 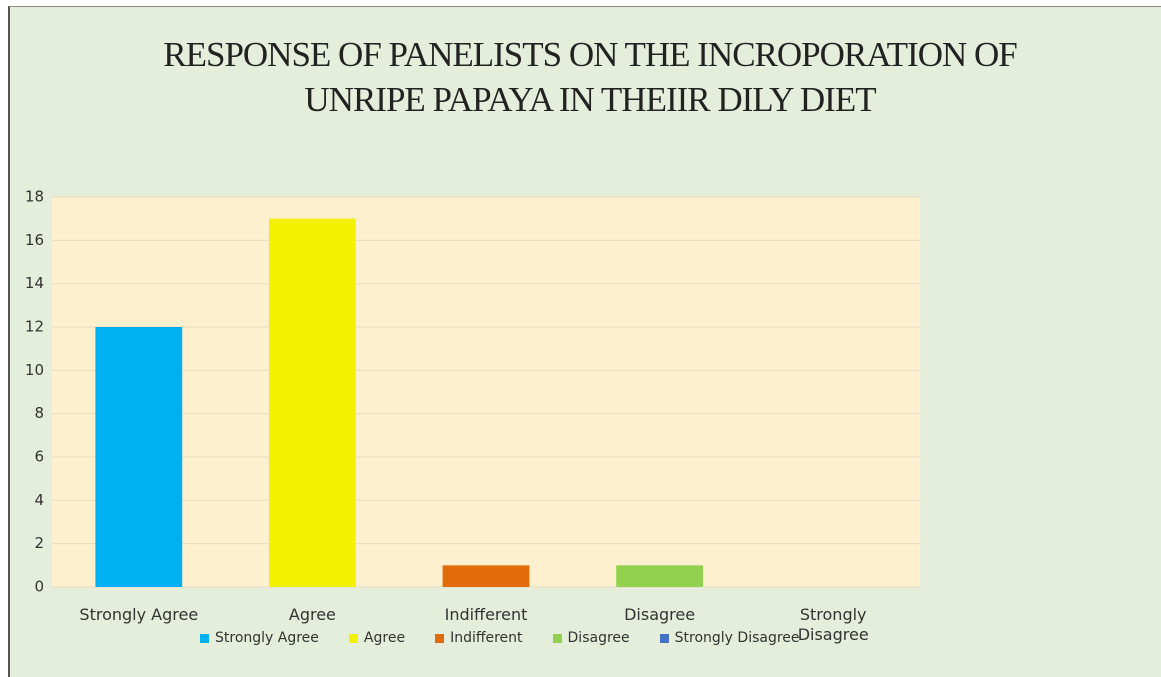 I want to click on y-tick-label: 8, so click(x=39, y=413).